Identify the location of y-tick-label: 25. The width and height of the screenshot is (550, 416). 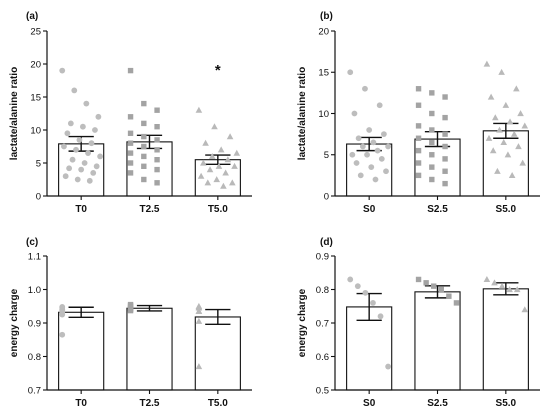
(35, 31).